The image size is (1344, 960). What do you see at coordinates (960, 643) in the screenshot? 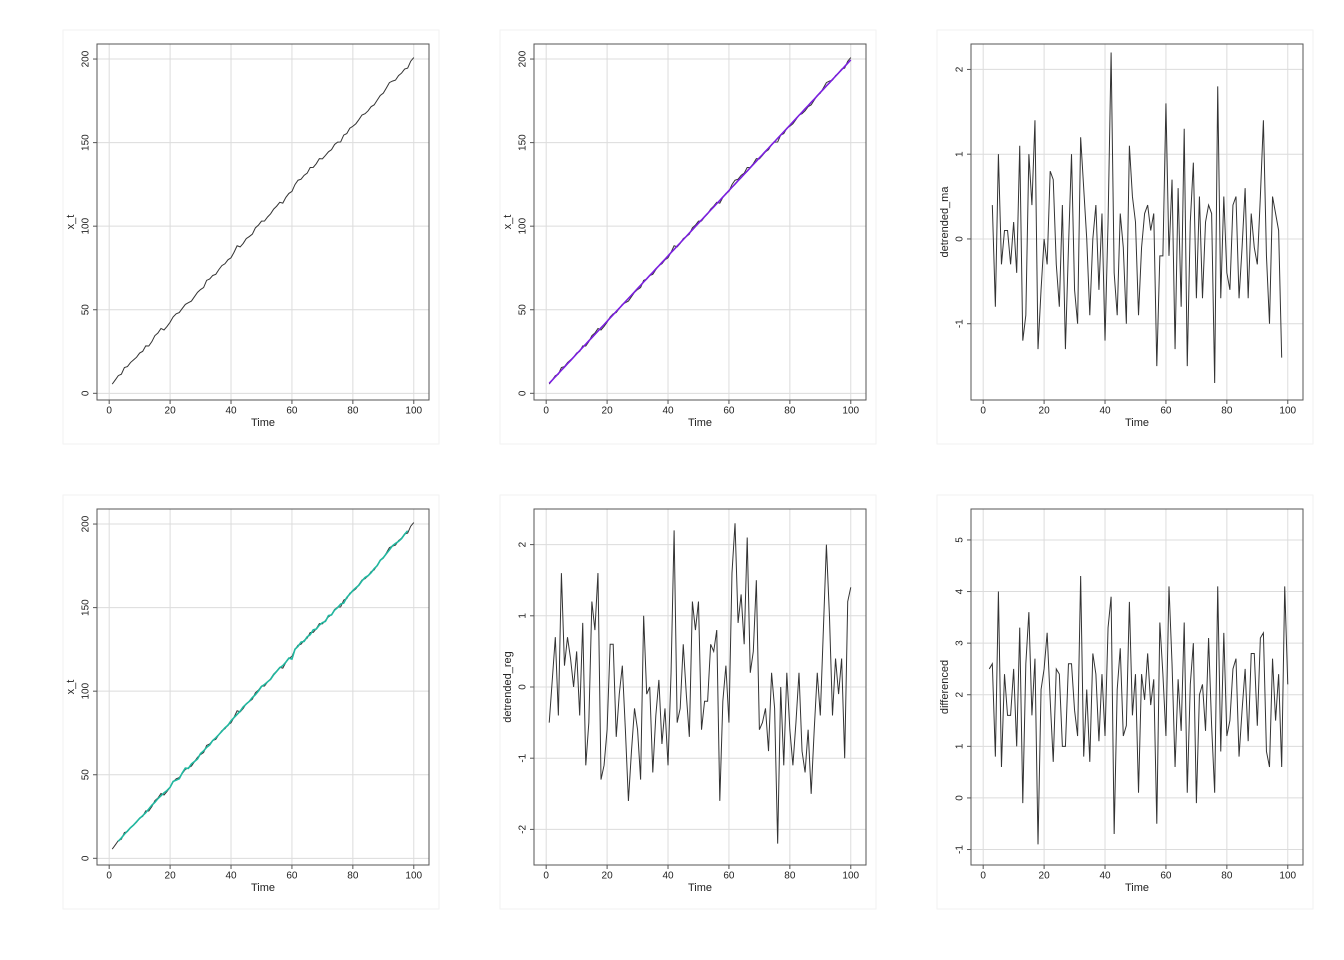
I see `y-tick-label: 3` at bounding box center [960, 643].